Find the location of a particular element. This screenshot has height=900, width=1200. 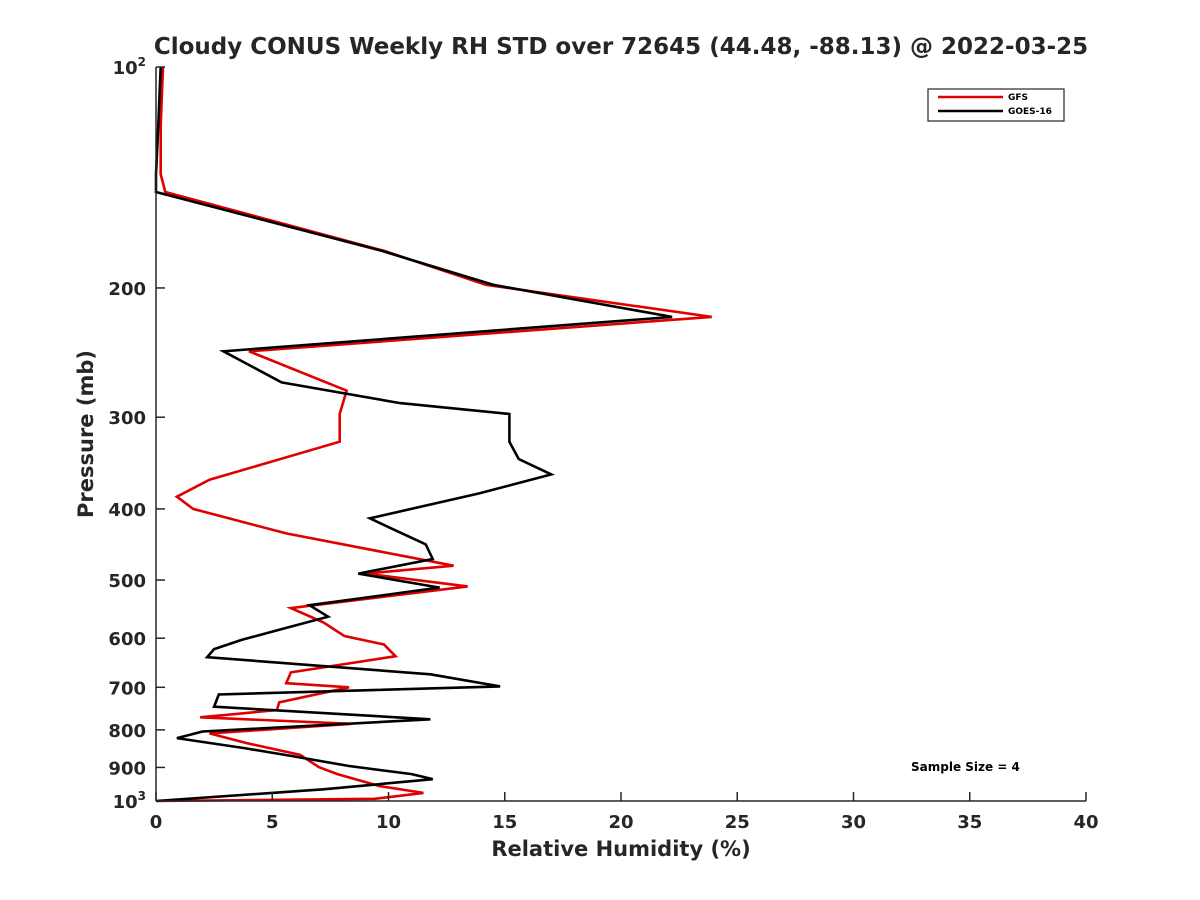

y-tick-label: 10² is located at coordinates (129, 67).